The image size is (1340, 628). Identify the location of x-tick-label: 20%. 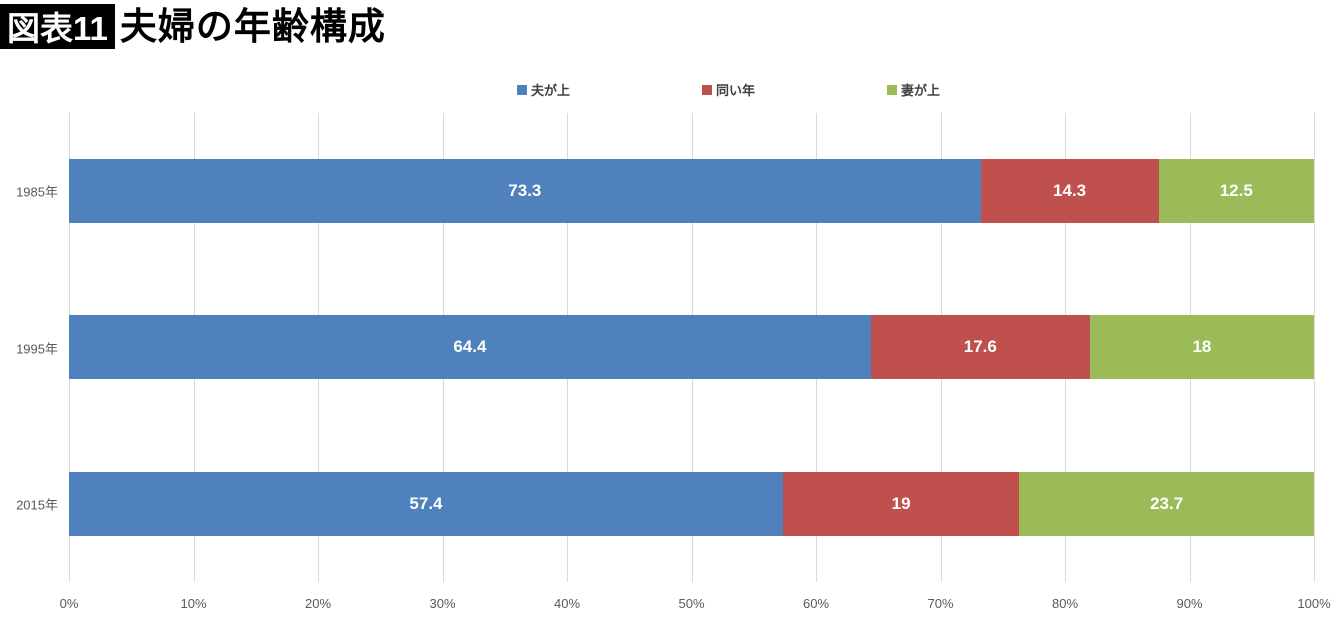
(318, 603).